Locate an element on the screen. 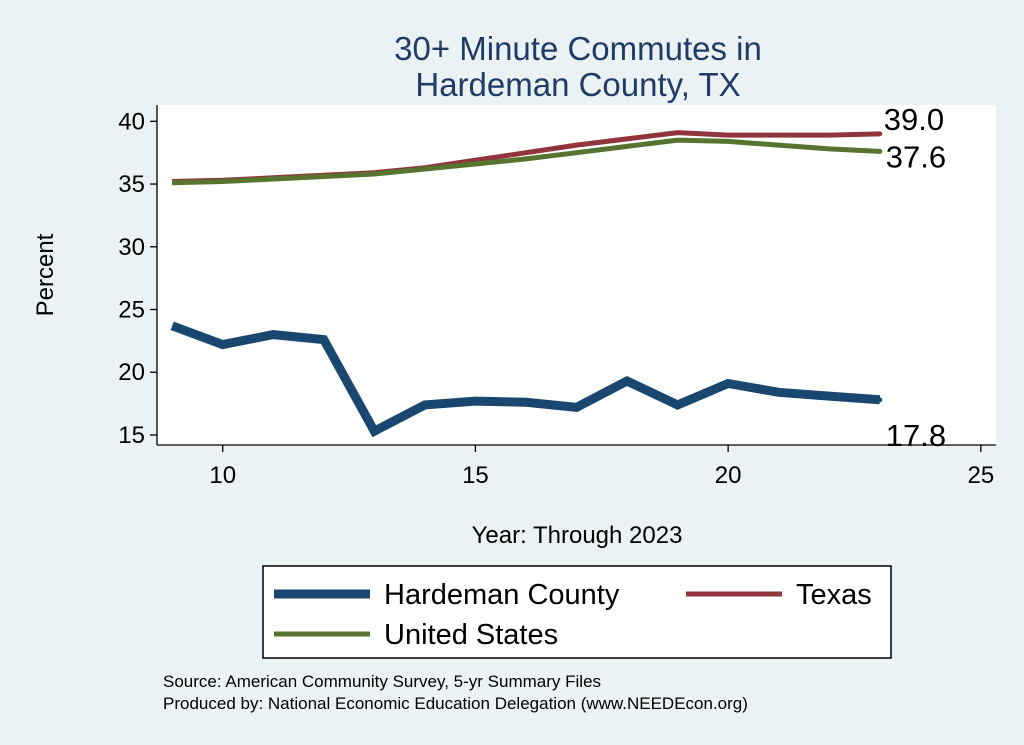 Image resolution: width=1024 pixels, height=745 pixels. end-labels: 17.8 39.037.6 is located at coordinates (911, 277).